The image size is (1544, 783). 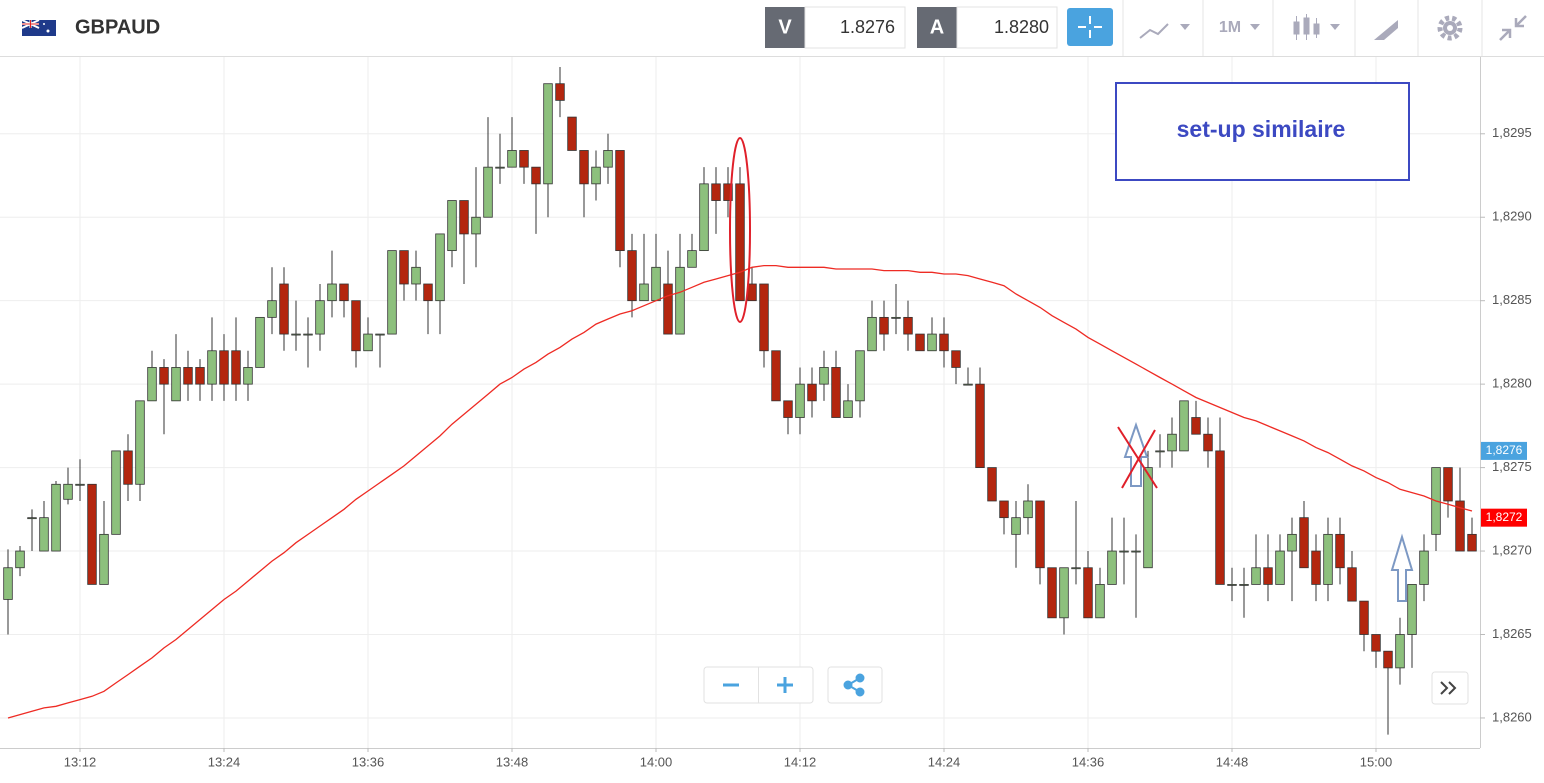 I want to click on share-box, so click(x=855, y=685).